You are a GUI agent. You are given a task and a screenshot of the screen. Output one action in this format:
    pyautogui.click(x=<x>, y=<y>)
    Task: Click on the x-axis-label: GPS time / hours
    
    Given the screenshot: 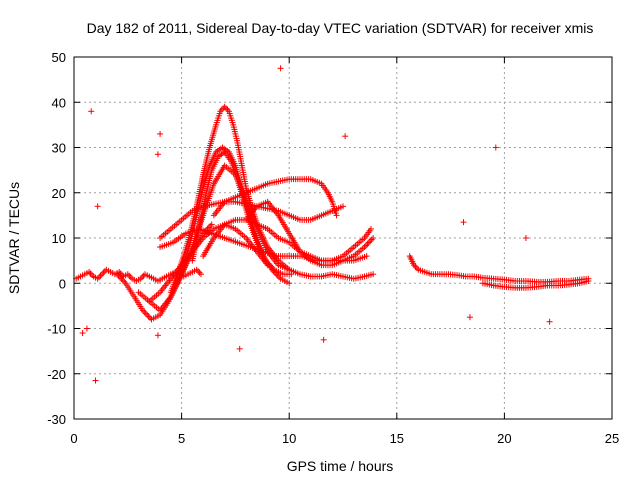 What is the action you would take?
    pyautogui.click(x=340, y=466)
    